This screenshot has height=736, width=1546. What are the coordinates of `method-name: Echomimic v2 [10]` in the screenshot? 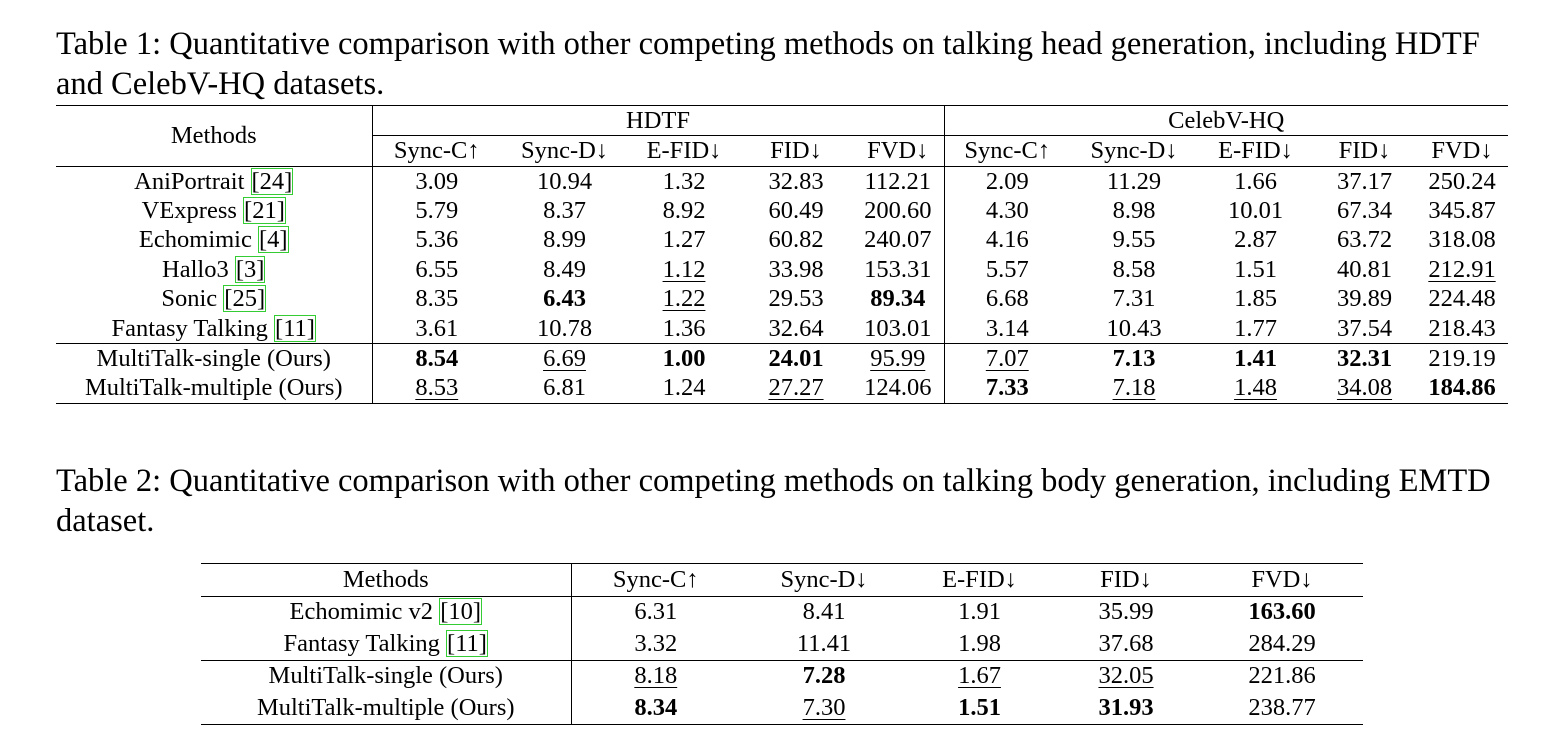 It's located at (386, 611).